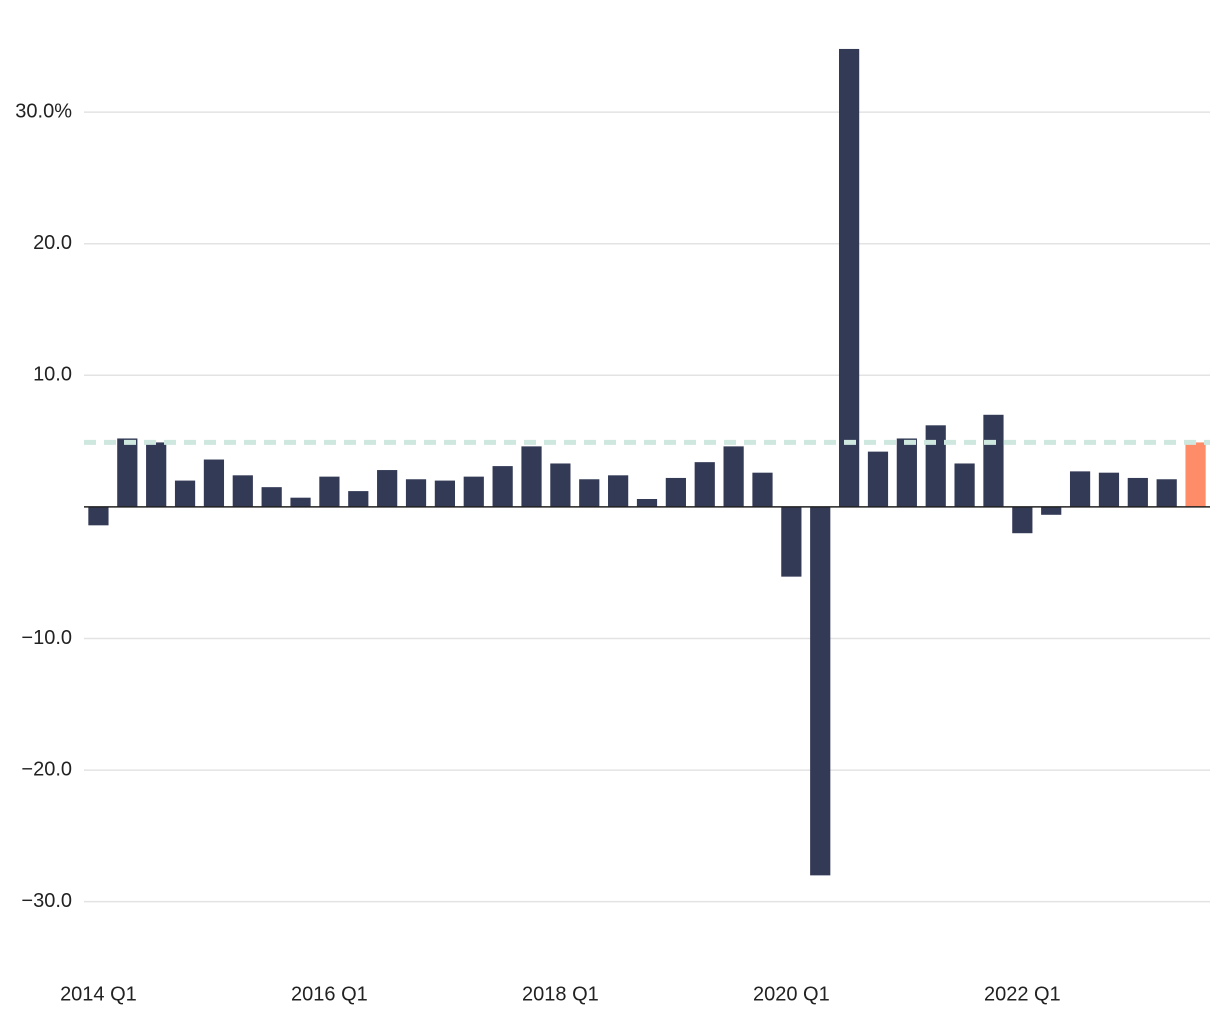 The height and width of the screenshot is (1020, 1220). Describe the element at coordinates (329, 994) in the screenshot. I see `x-tick-label: 2016 Q1` at that location.